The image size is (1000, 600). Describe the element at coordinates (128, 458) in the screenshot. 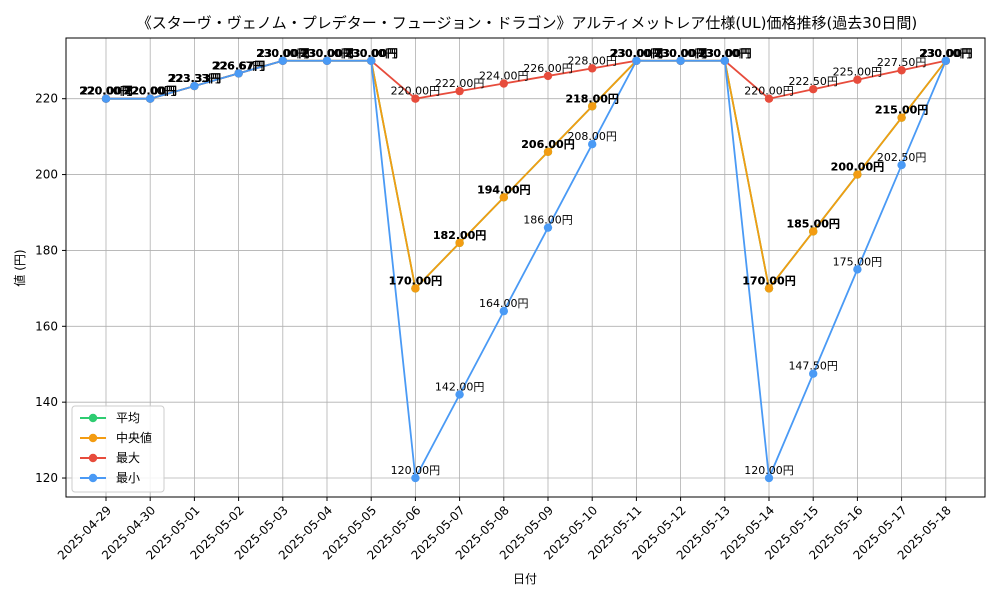

I see `legend-label: 最大` at that location.